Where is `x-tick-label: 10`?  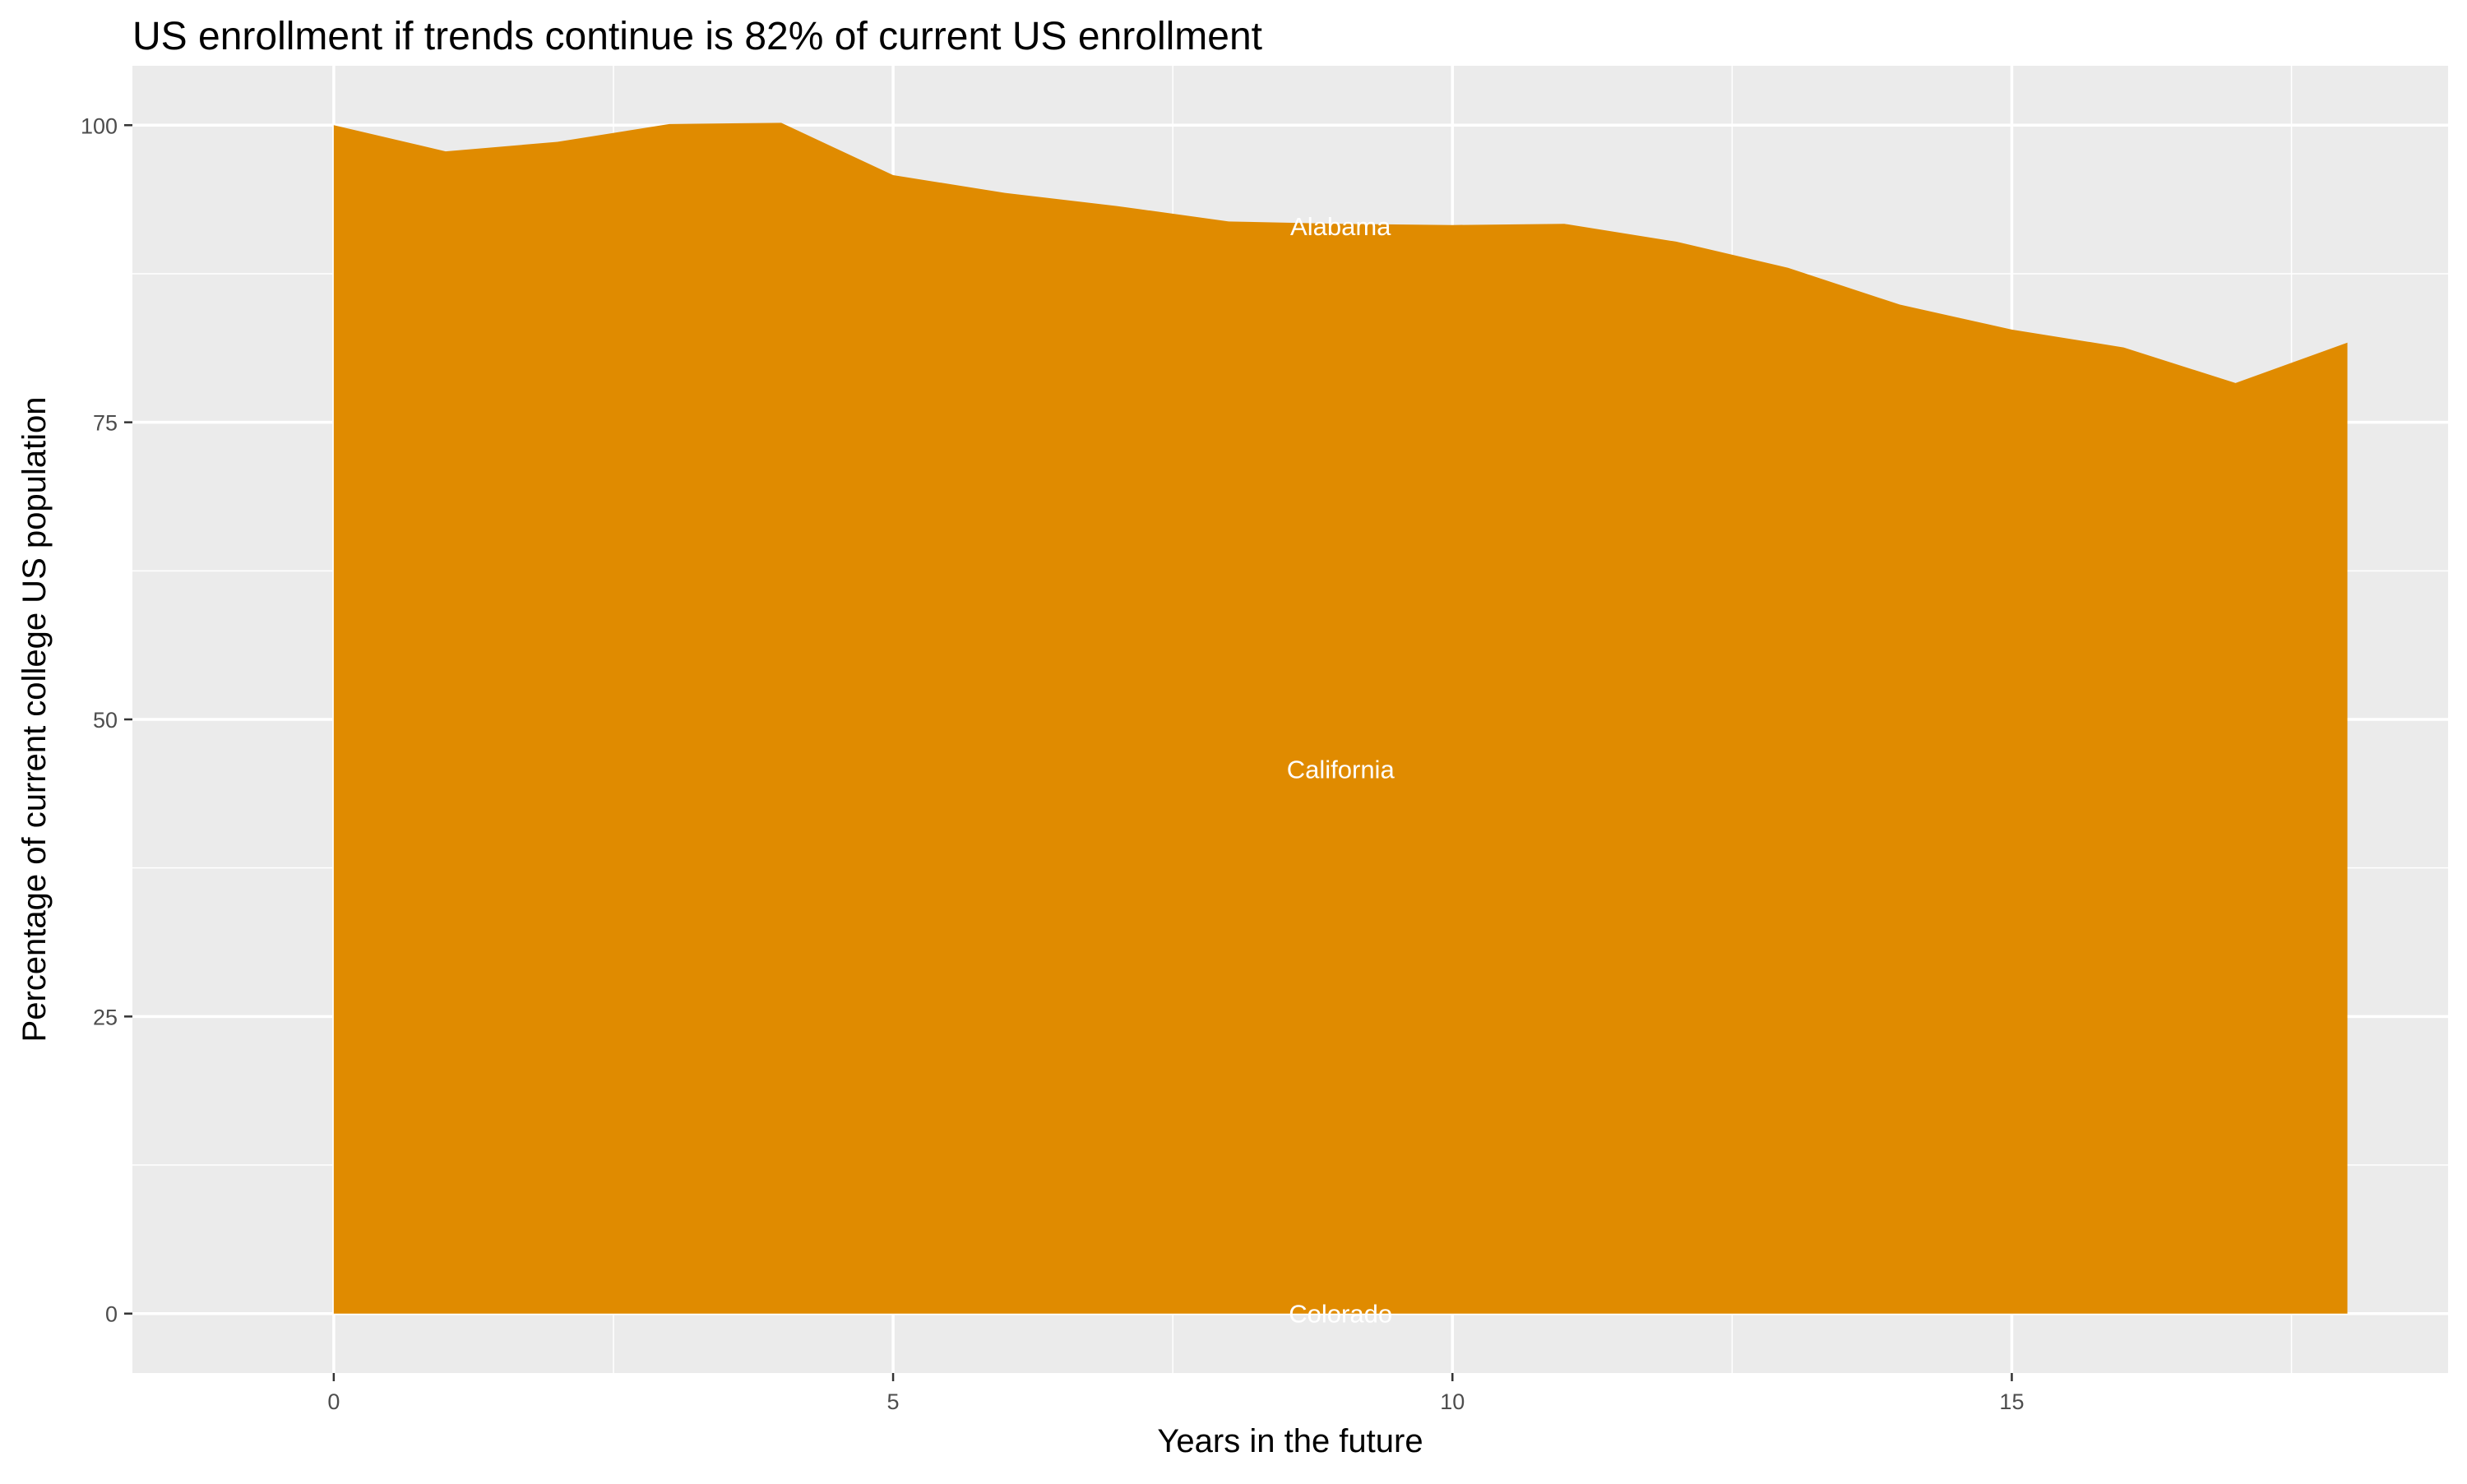 x-tick-label: 10 is located at coordinates (1452, 1401).